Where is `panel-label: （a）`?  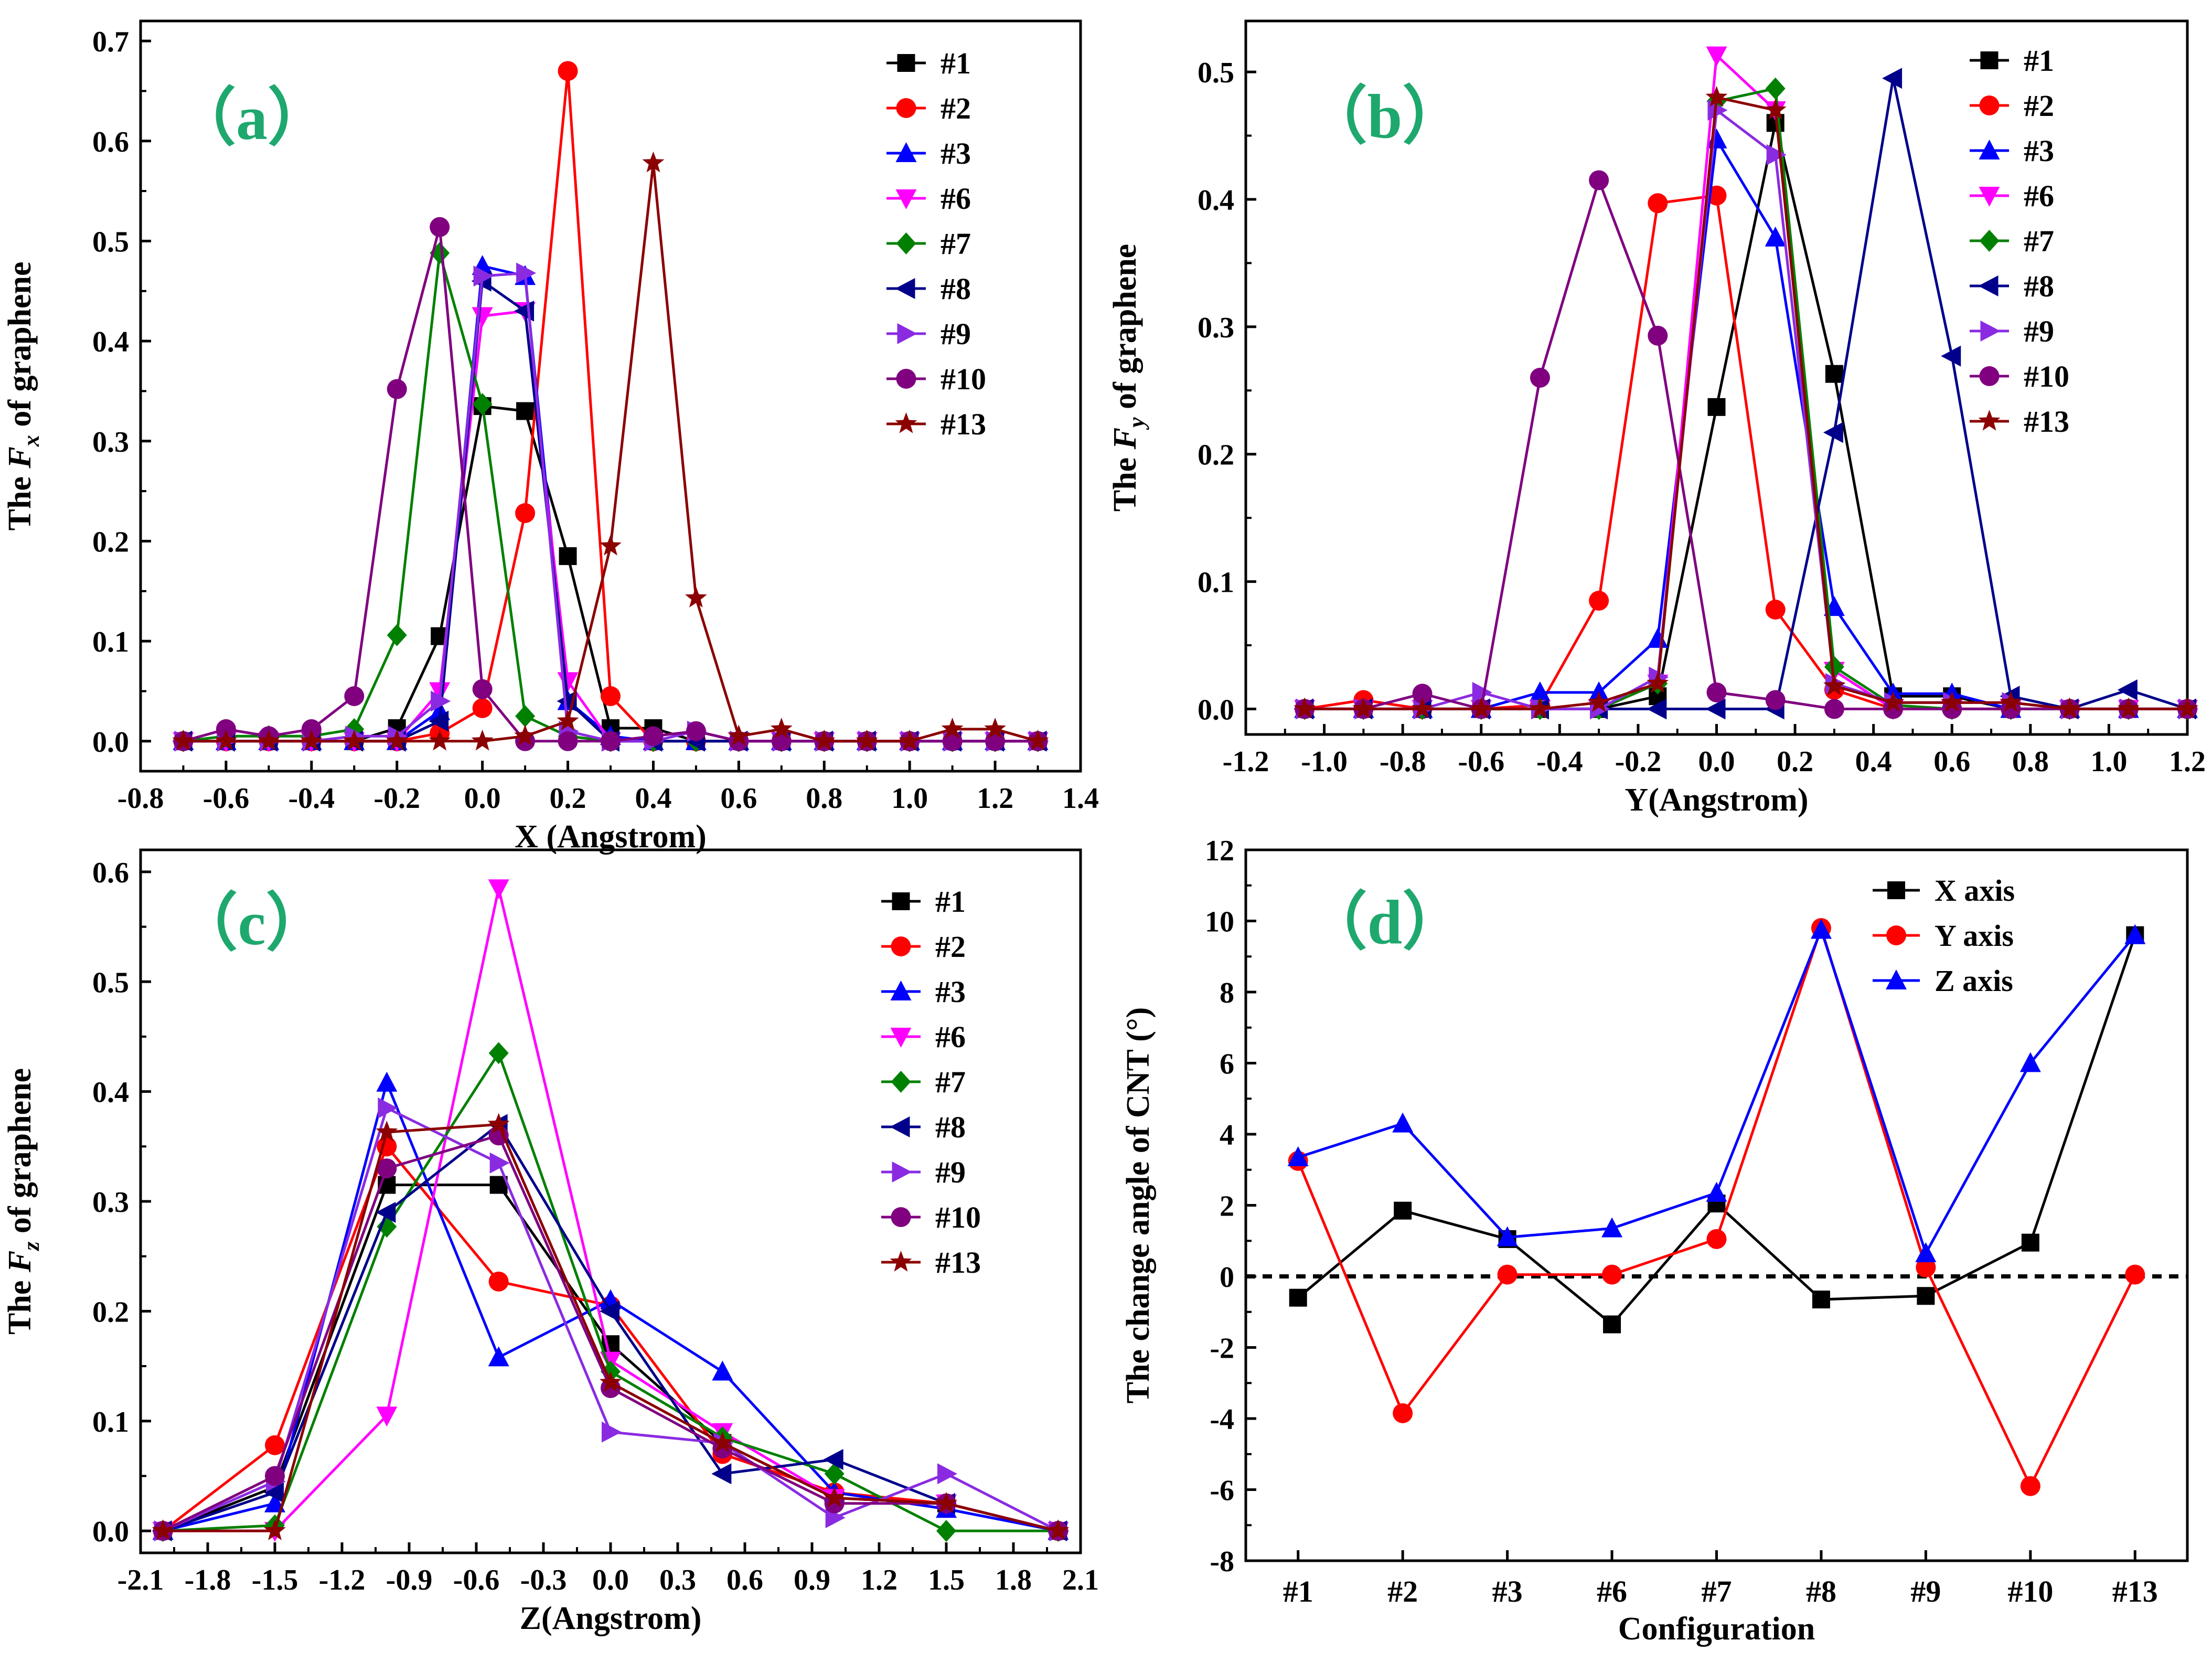
panel-label: （a） is located at coordinates (251, 118).